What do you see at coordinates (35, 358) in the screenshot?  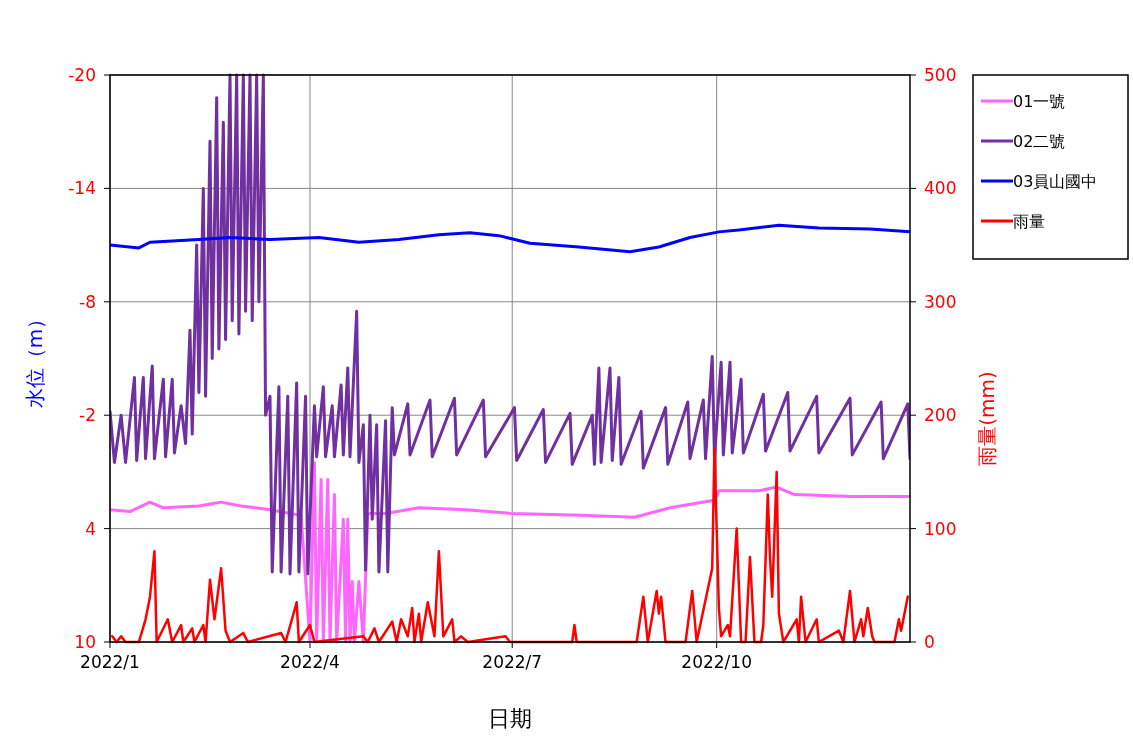 I see `y-axis-title: 水位（m）` at bounding box center [35, 358].